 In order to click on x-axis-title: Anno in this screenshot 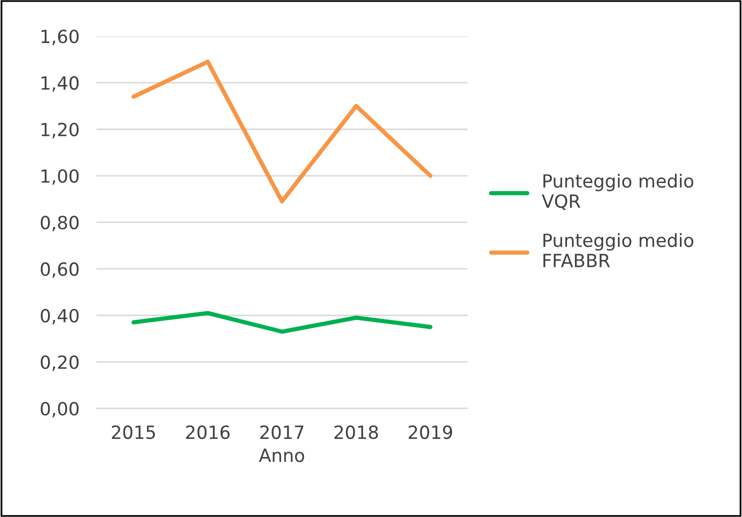, I will do `click(281, 455)`.